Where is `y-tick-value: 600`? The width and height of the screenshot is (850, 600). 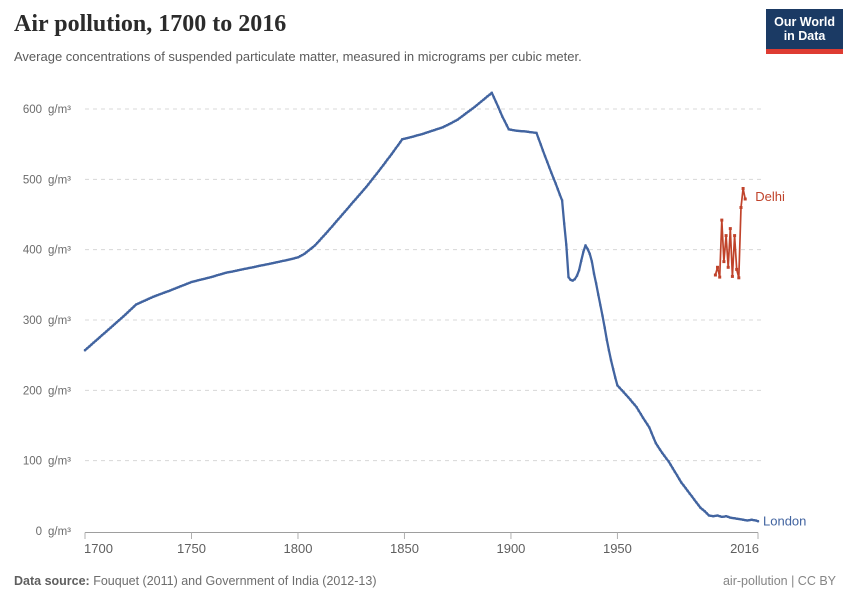
y-tick-value: 600 is located at coordinates (32, 110).